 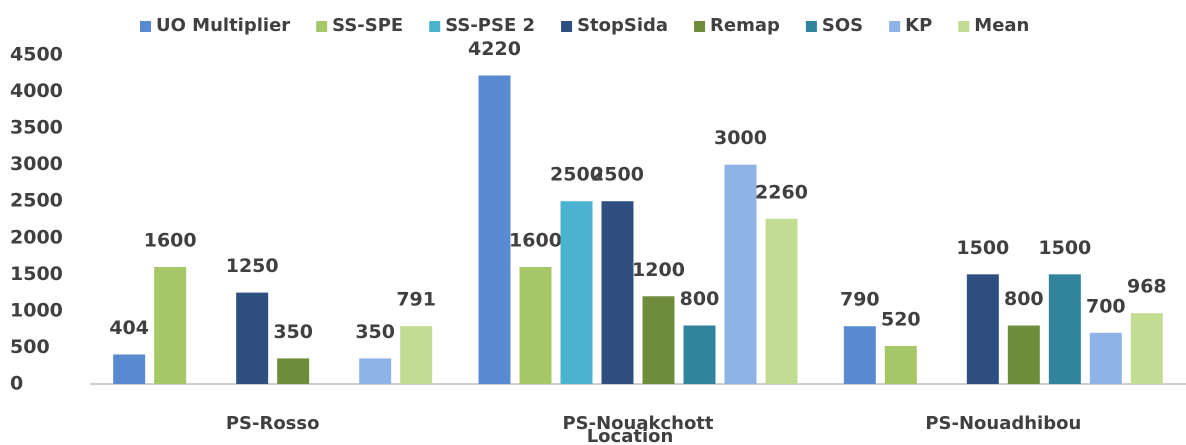 What do you see at coordinates (36, 310) in the screenshot?
I see `y-tick-label: 1000` at bounding box center [36, 310].